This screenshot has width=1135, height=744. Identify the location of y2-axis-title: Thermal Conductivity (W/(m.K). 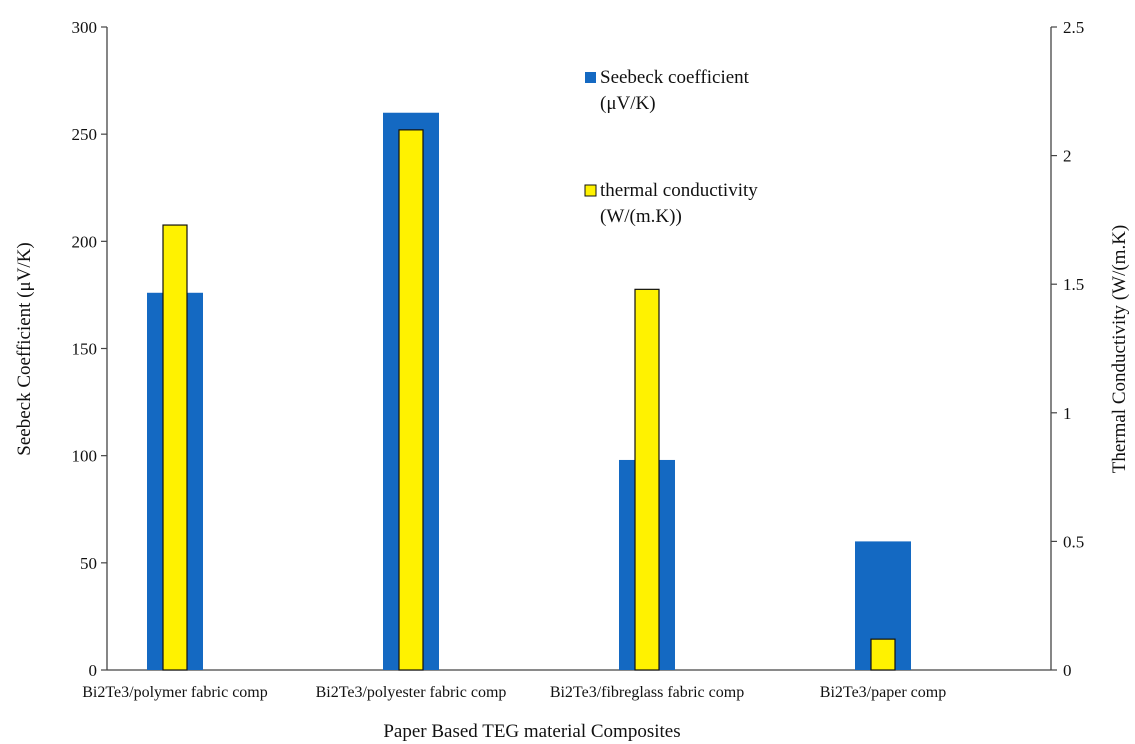
(1119, 349).